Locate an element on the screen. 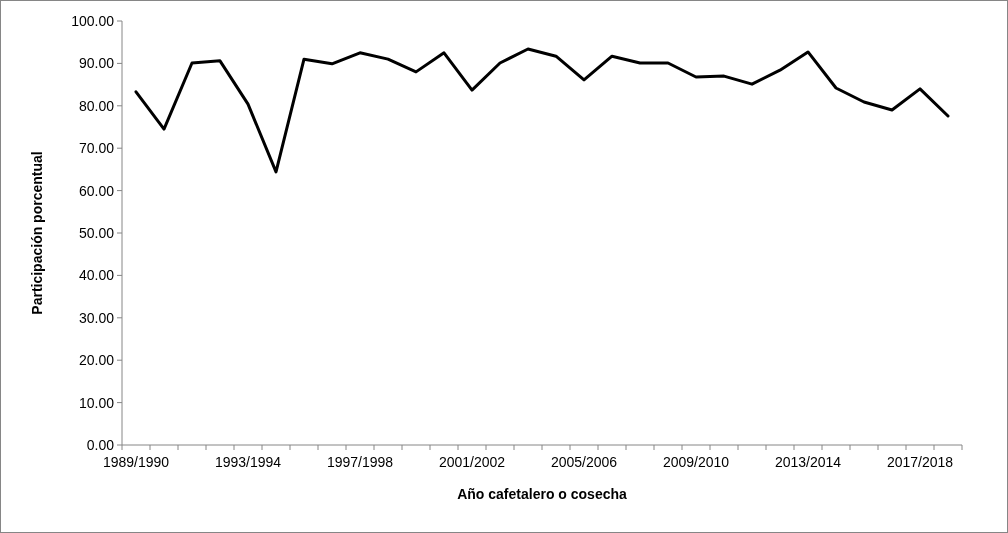 The height and width of the screenshot is (533, 1008). y-tick-label: 90.00 is located at coordinates (96, 63).